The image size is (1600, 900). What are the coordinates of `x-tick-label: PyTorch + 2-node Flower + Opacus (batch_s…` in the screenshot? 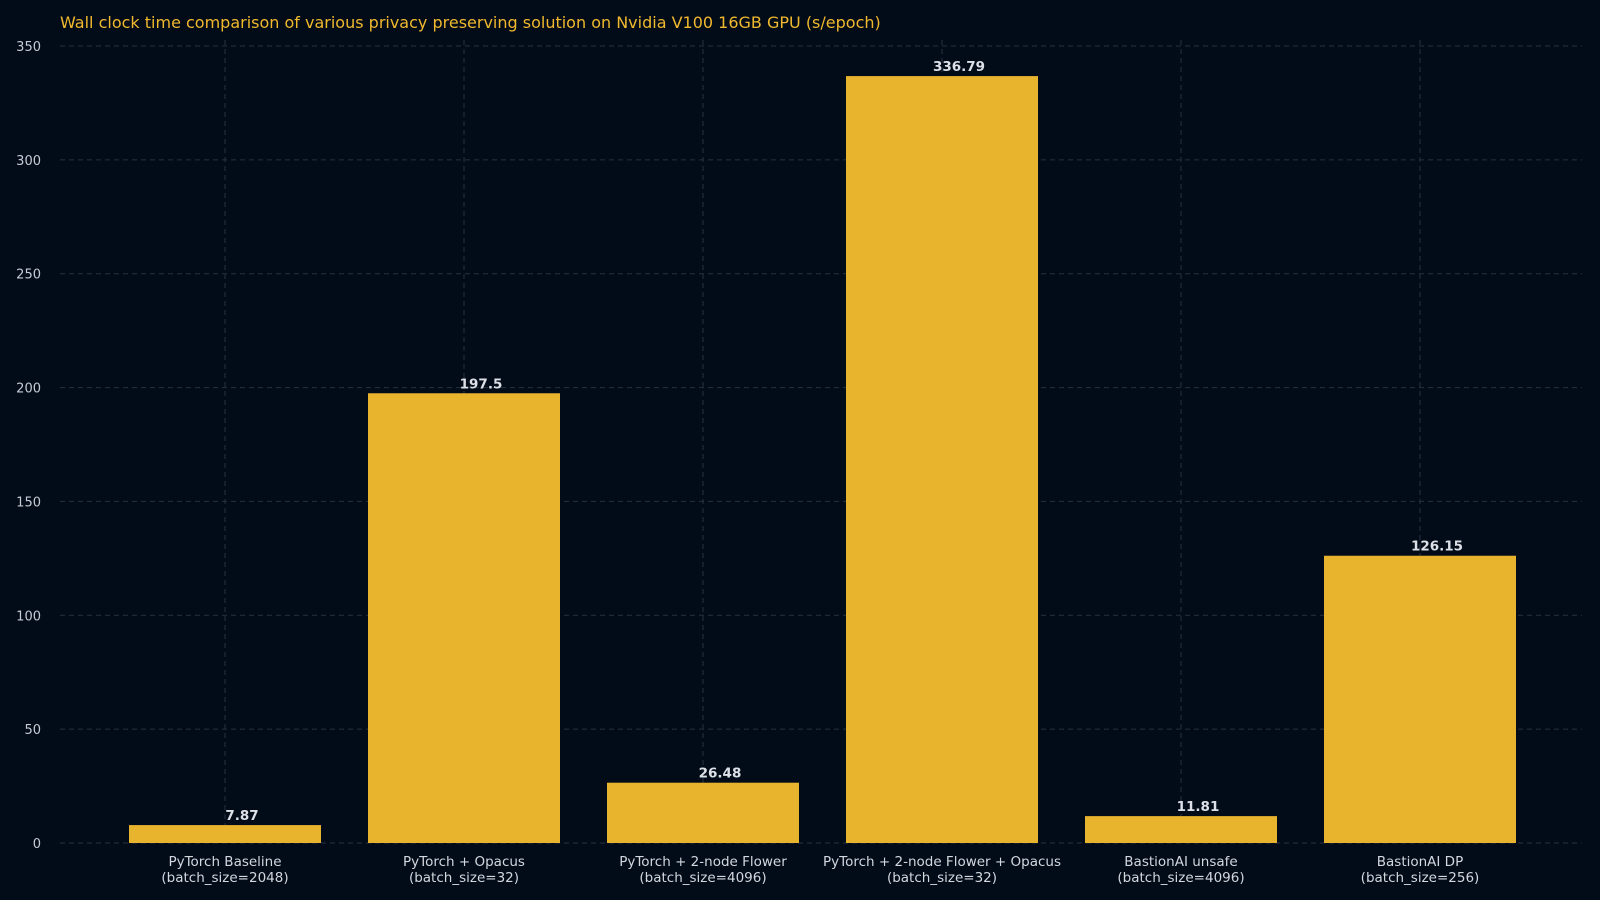 It's located at (942, 870).